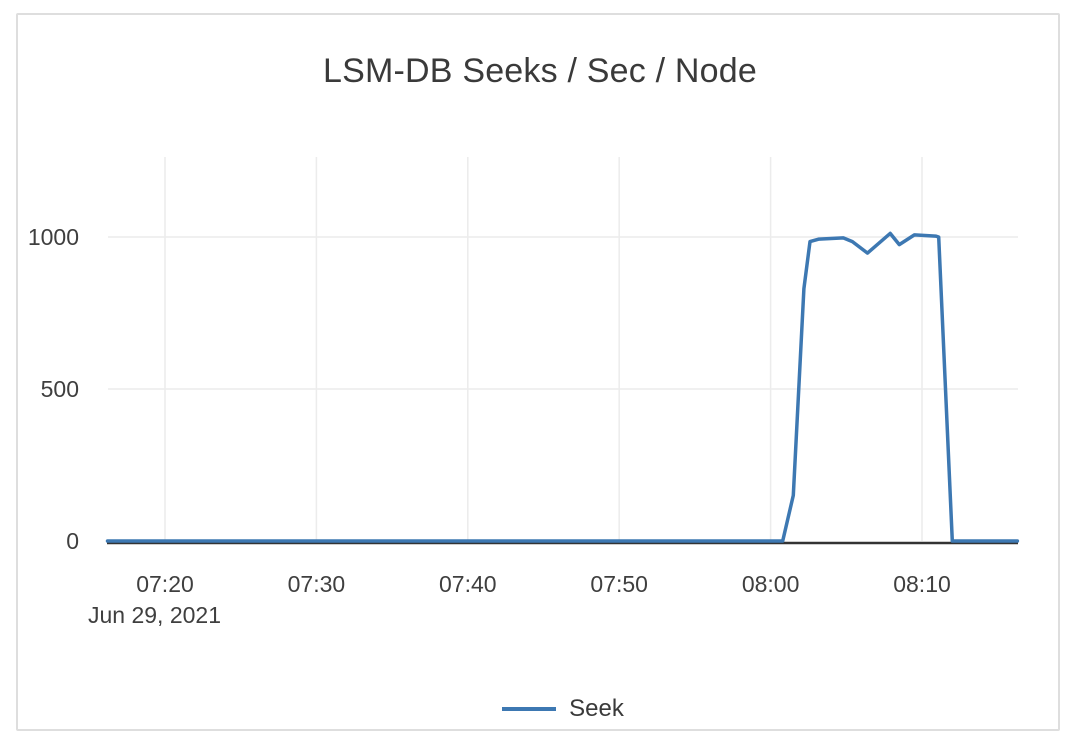 The width and height of the screenshot is (1080, 748). What do you see at coordinates (317, 584) in the screenshot?
I see `x-tick-label: 07:30` at bounding box center [317, 584].